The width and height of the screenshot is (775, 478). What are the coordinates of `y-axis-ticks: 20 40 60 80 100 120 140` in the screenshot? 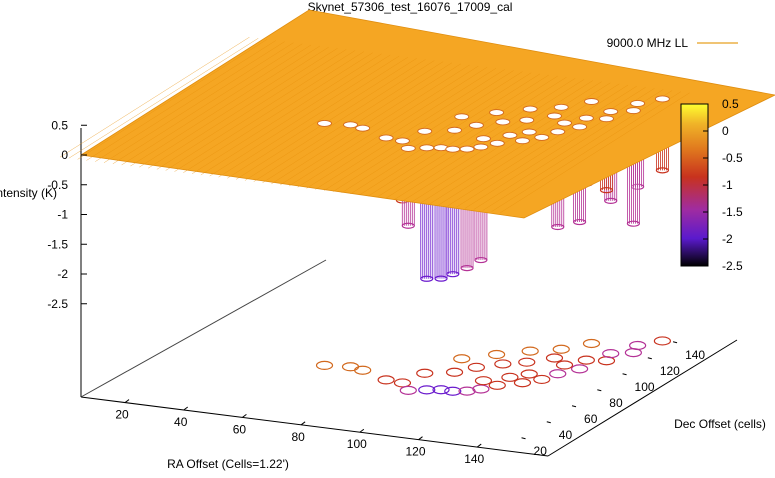 It's located at (613, 399).